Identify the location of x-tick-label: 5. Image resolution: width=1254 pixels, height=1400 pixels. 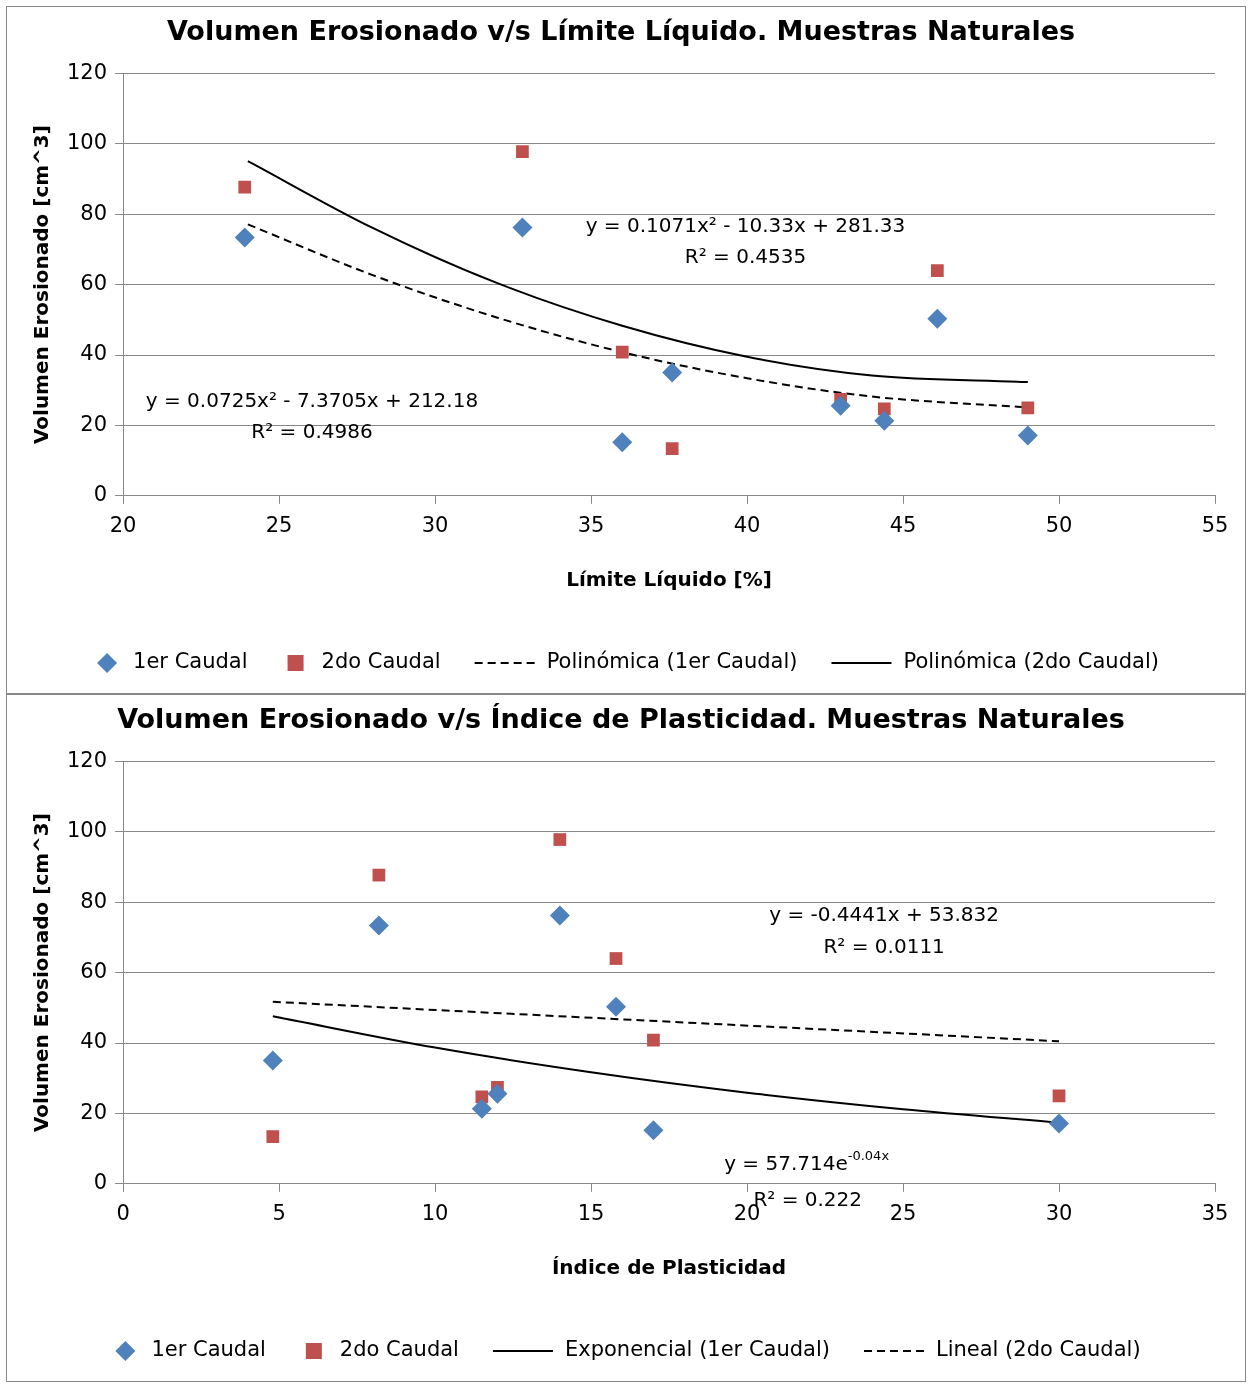
(279, 1212).